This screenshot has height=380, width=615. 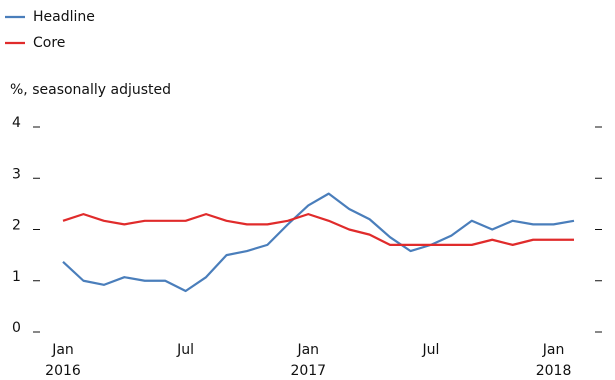 I want to click on x-tick-label: 2016, so click(x=63, y=371).